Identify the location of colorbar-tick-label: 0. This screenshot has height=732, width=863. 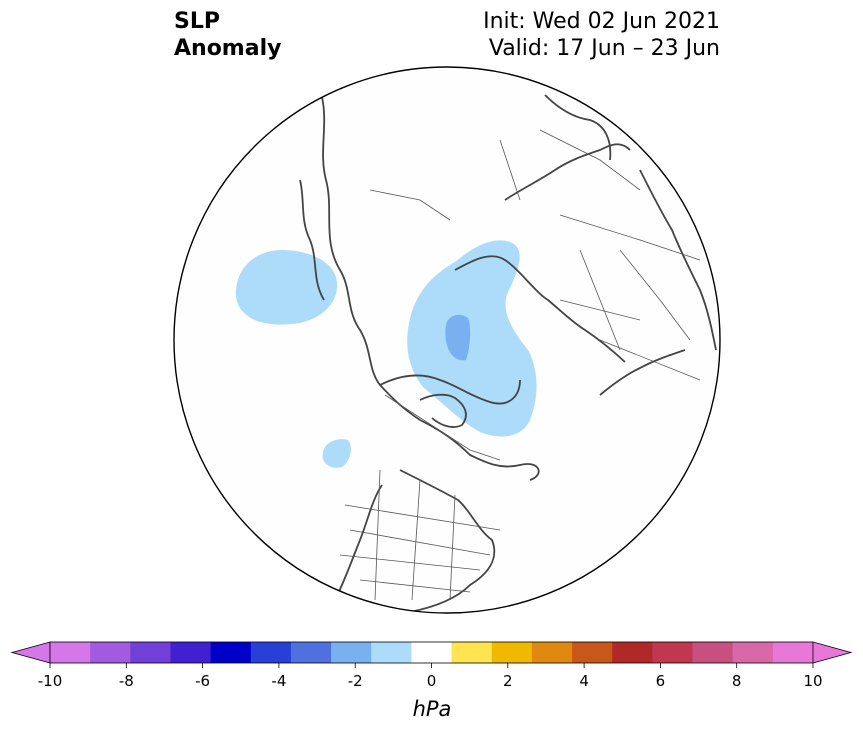
(432, 681).